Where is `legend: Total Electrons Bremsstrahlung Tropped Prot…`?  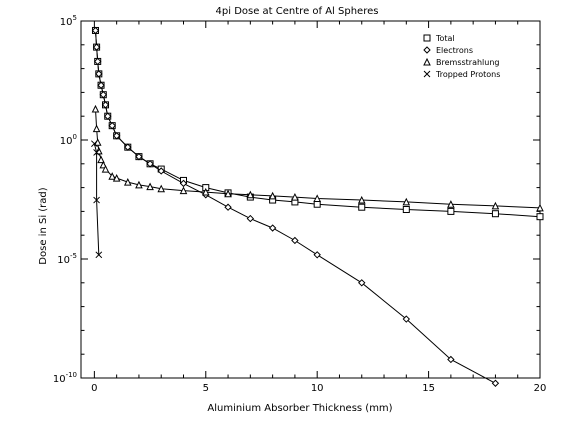 legend: Total Electrons Bremsstrahlung Tropped Prot… is located at coordinates (461, 56).